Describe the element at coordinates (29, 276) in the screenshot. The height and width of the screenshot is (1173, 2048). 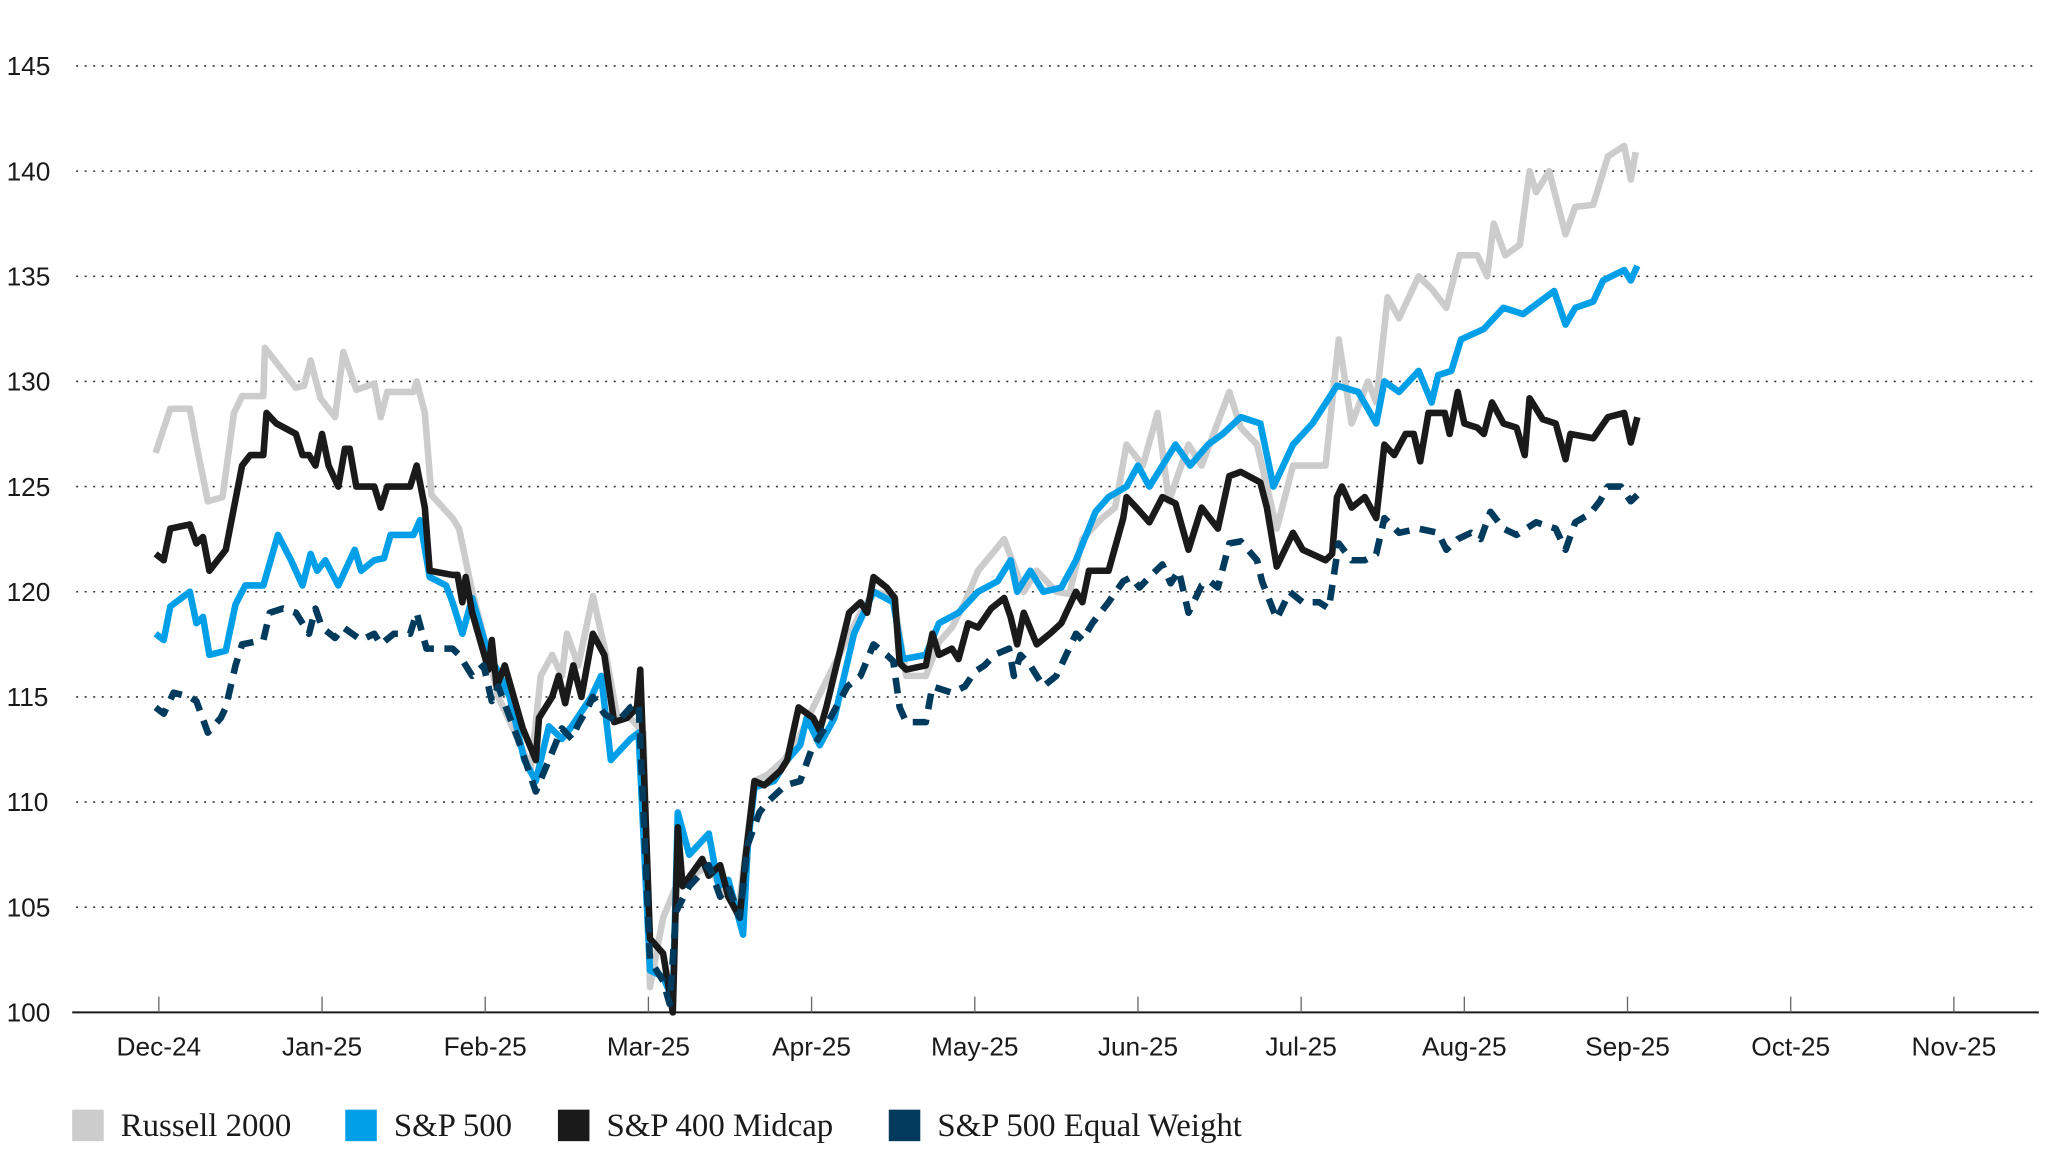
I see `y-tick-label: 135` at that location.